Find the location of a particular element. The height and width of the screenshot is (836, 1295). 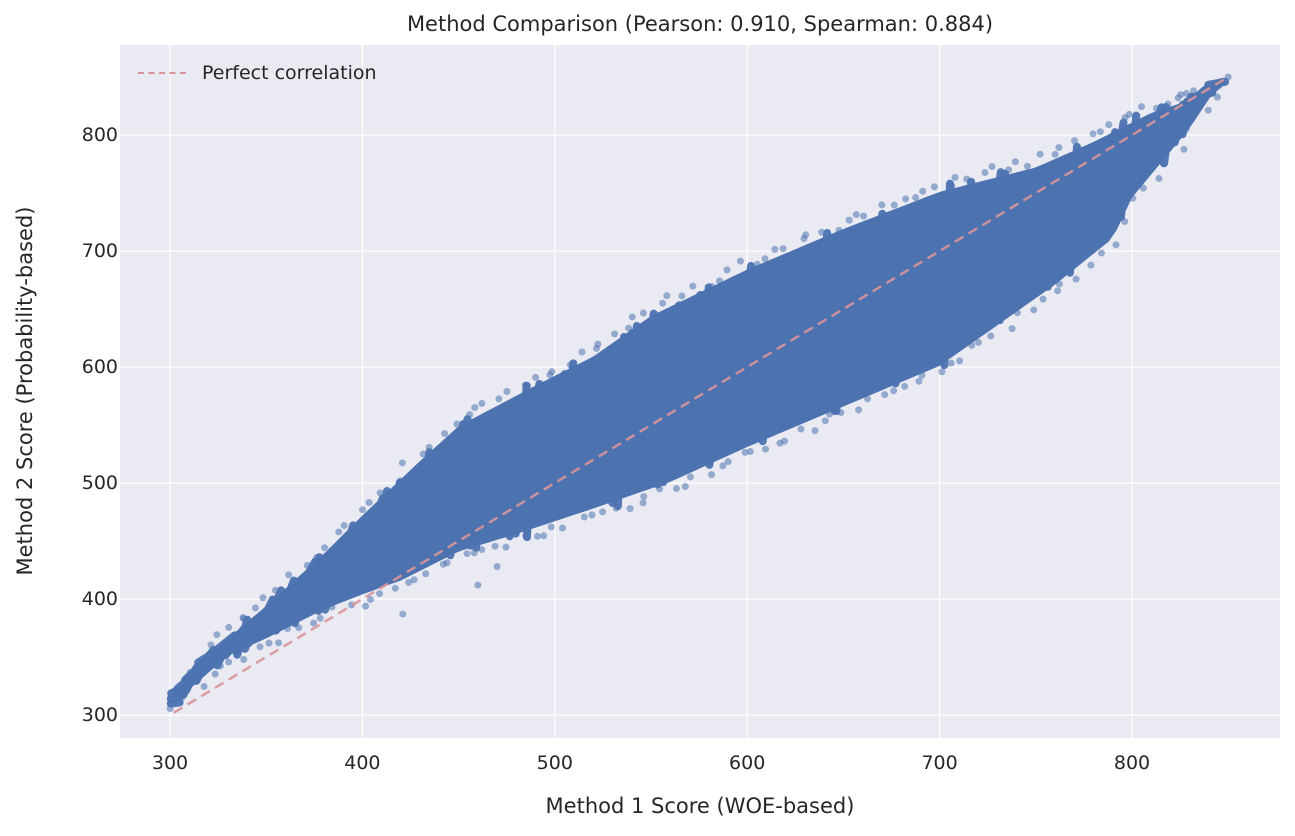

x-axis-label: Method 1 Score (WOE-based) is located at coordinates (700, 806).